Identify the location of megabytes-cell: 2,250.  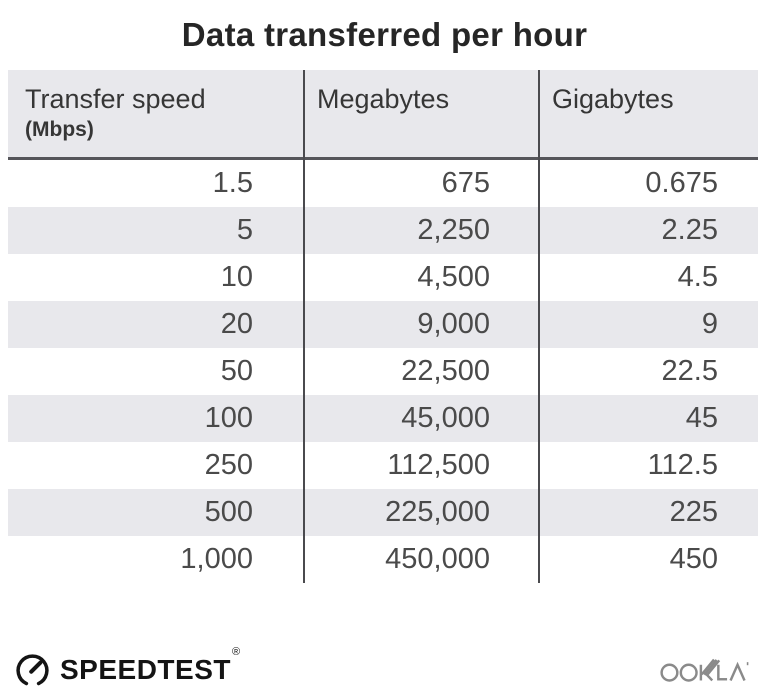
(453, 230).